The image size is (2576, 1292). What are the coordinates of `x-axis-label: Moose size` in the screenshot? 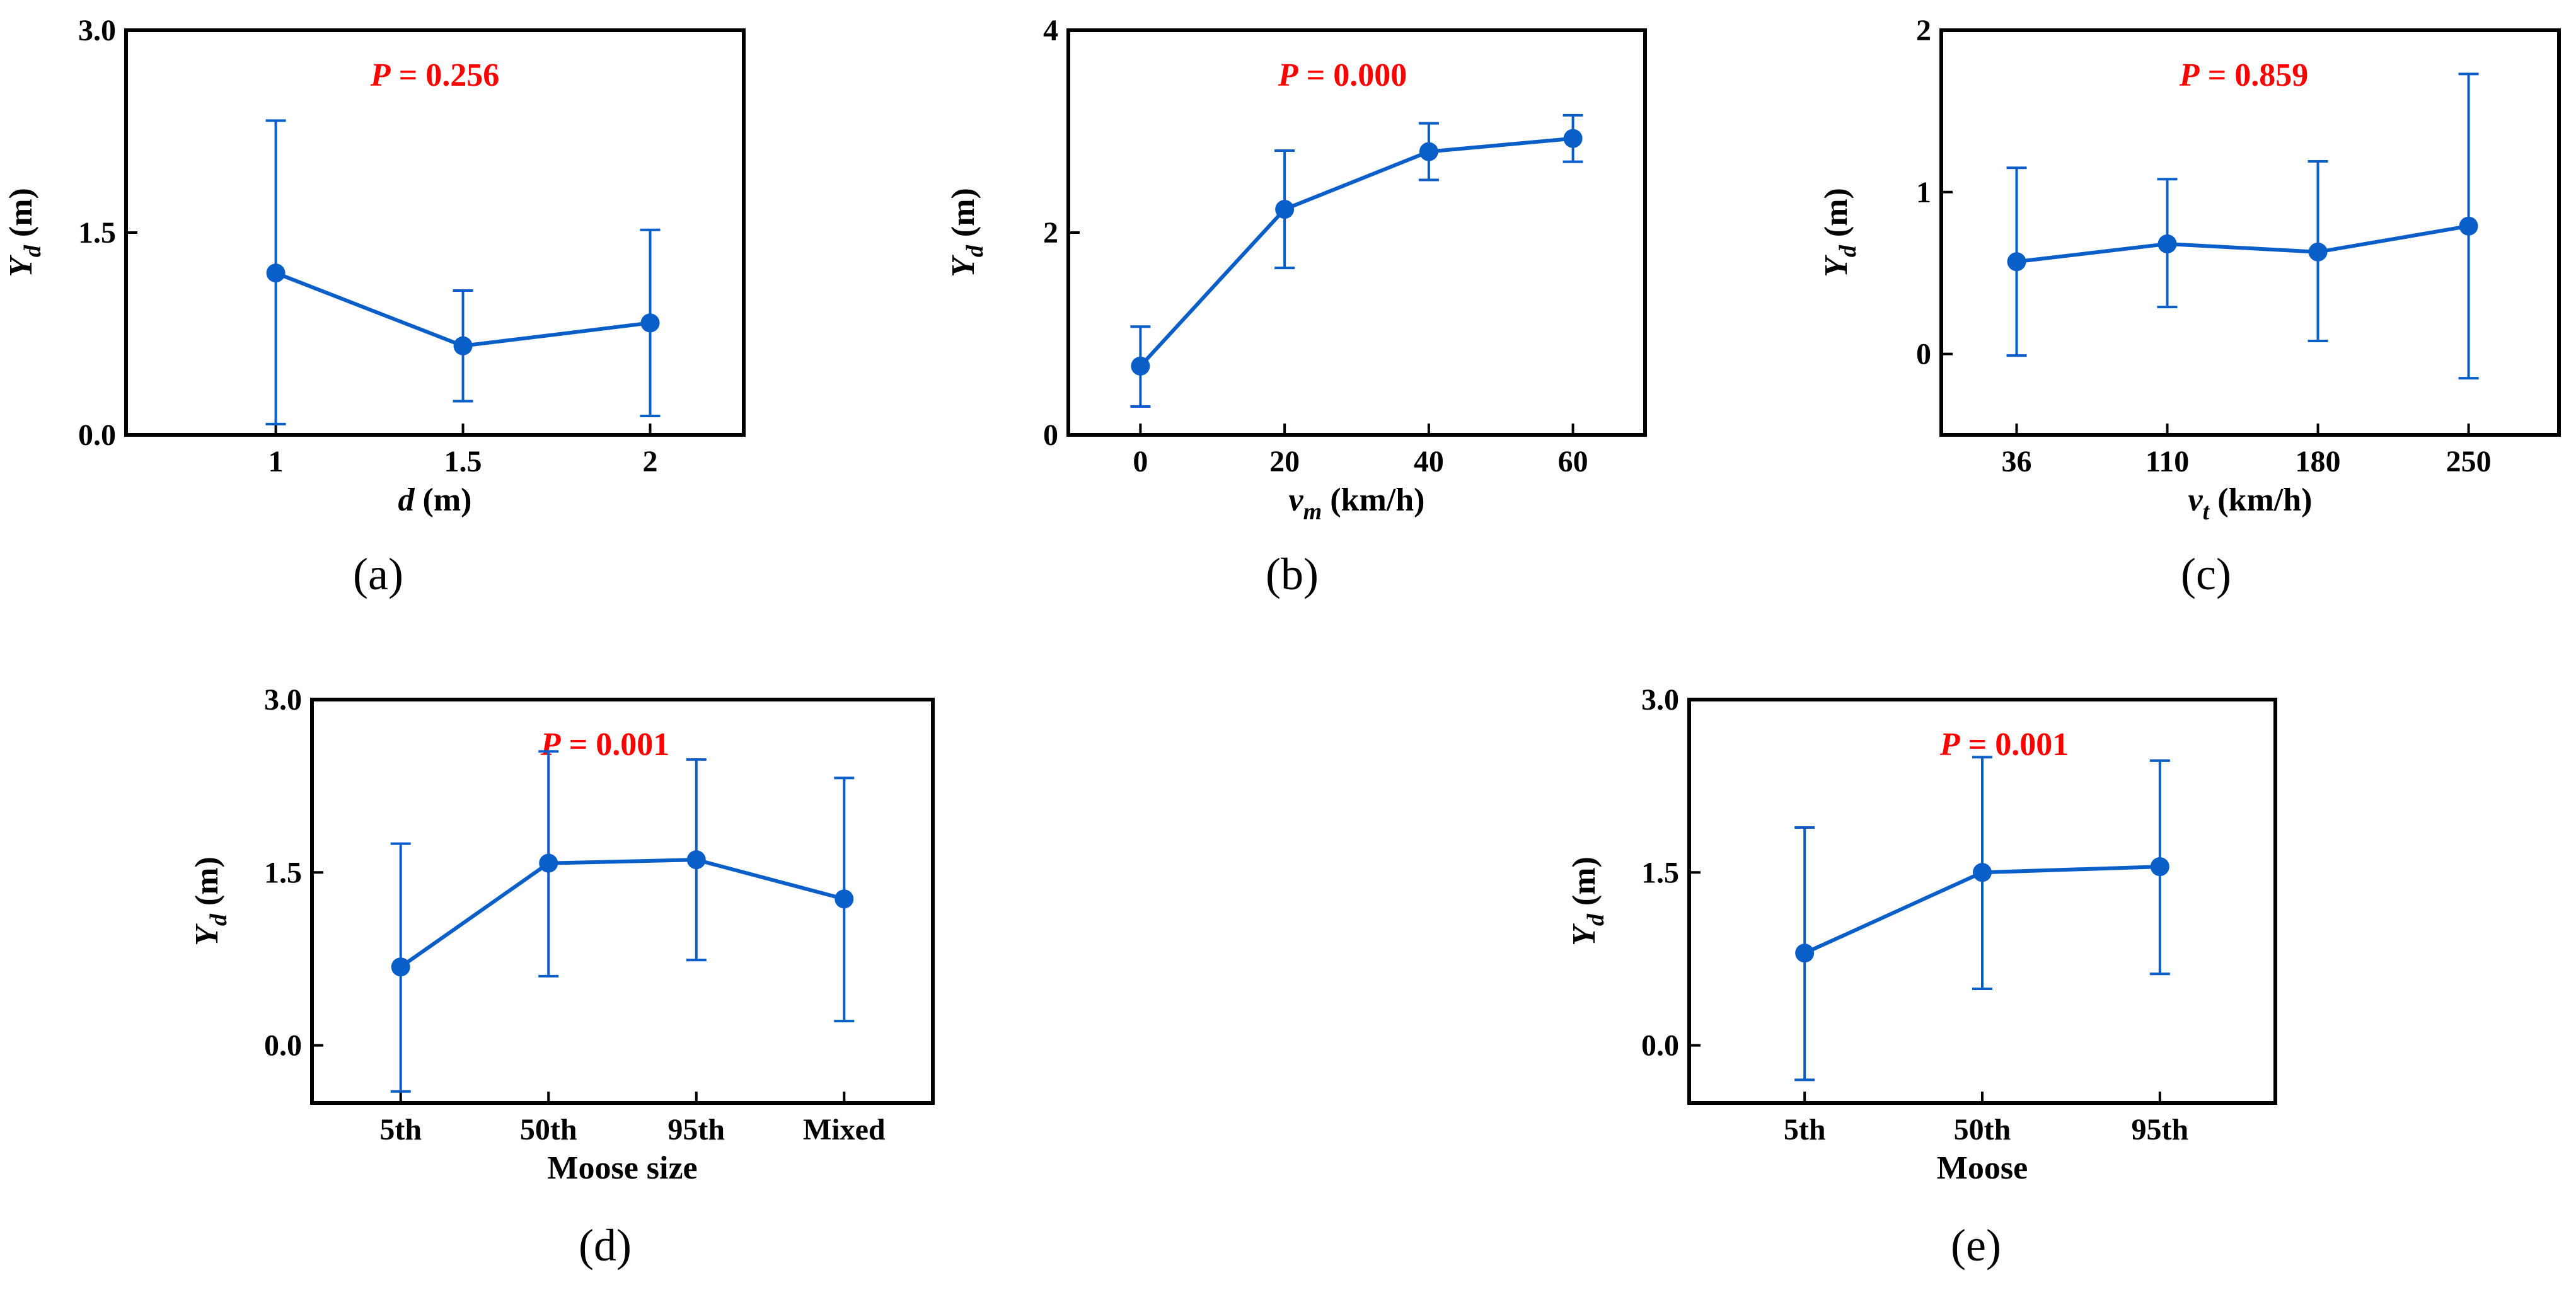 It's located at (622, 1168).